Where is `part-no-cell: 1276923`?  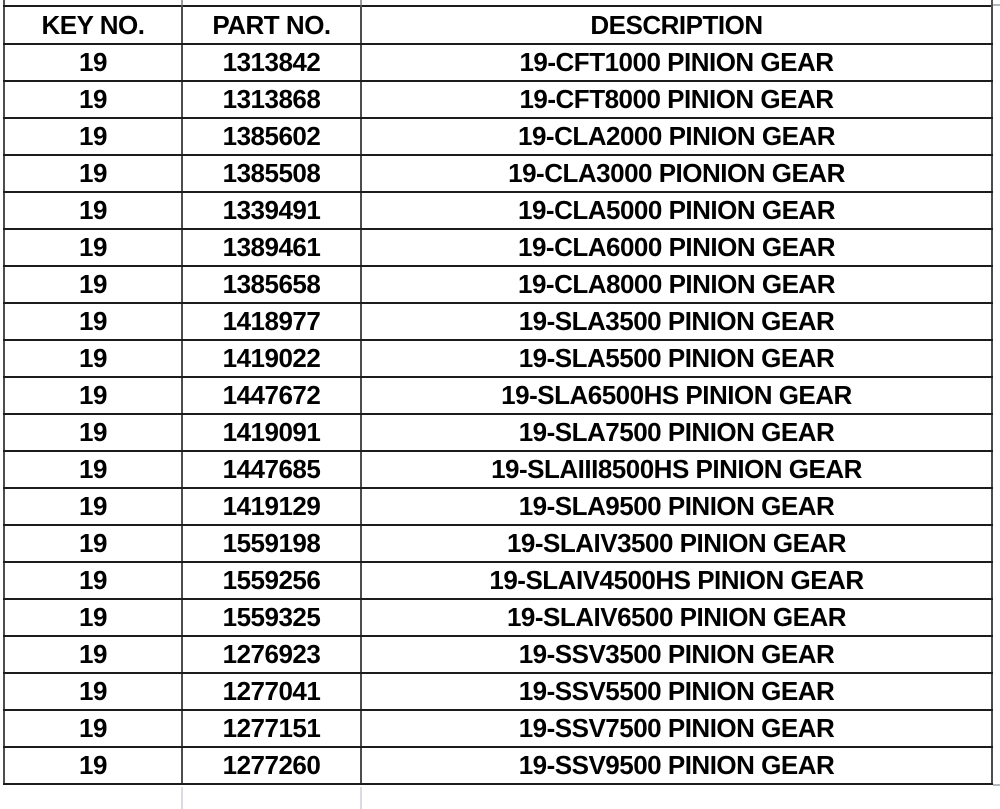
part-no-cell: 1276923 is located at coordinates (271, 654).